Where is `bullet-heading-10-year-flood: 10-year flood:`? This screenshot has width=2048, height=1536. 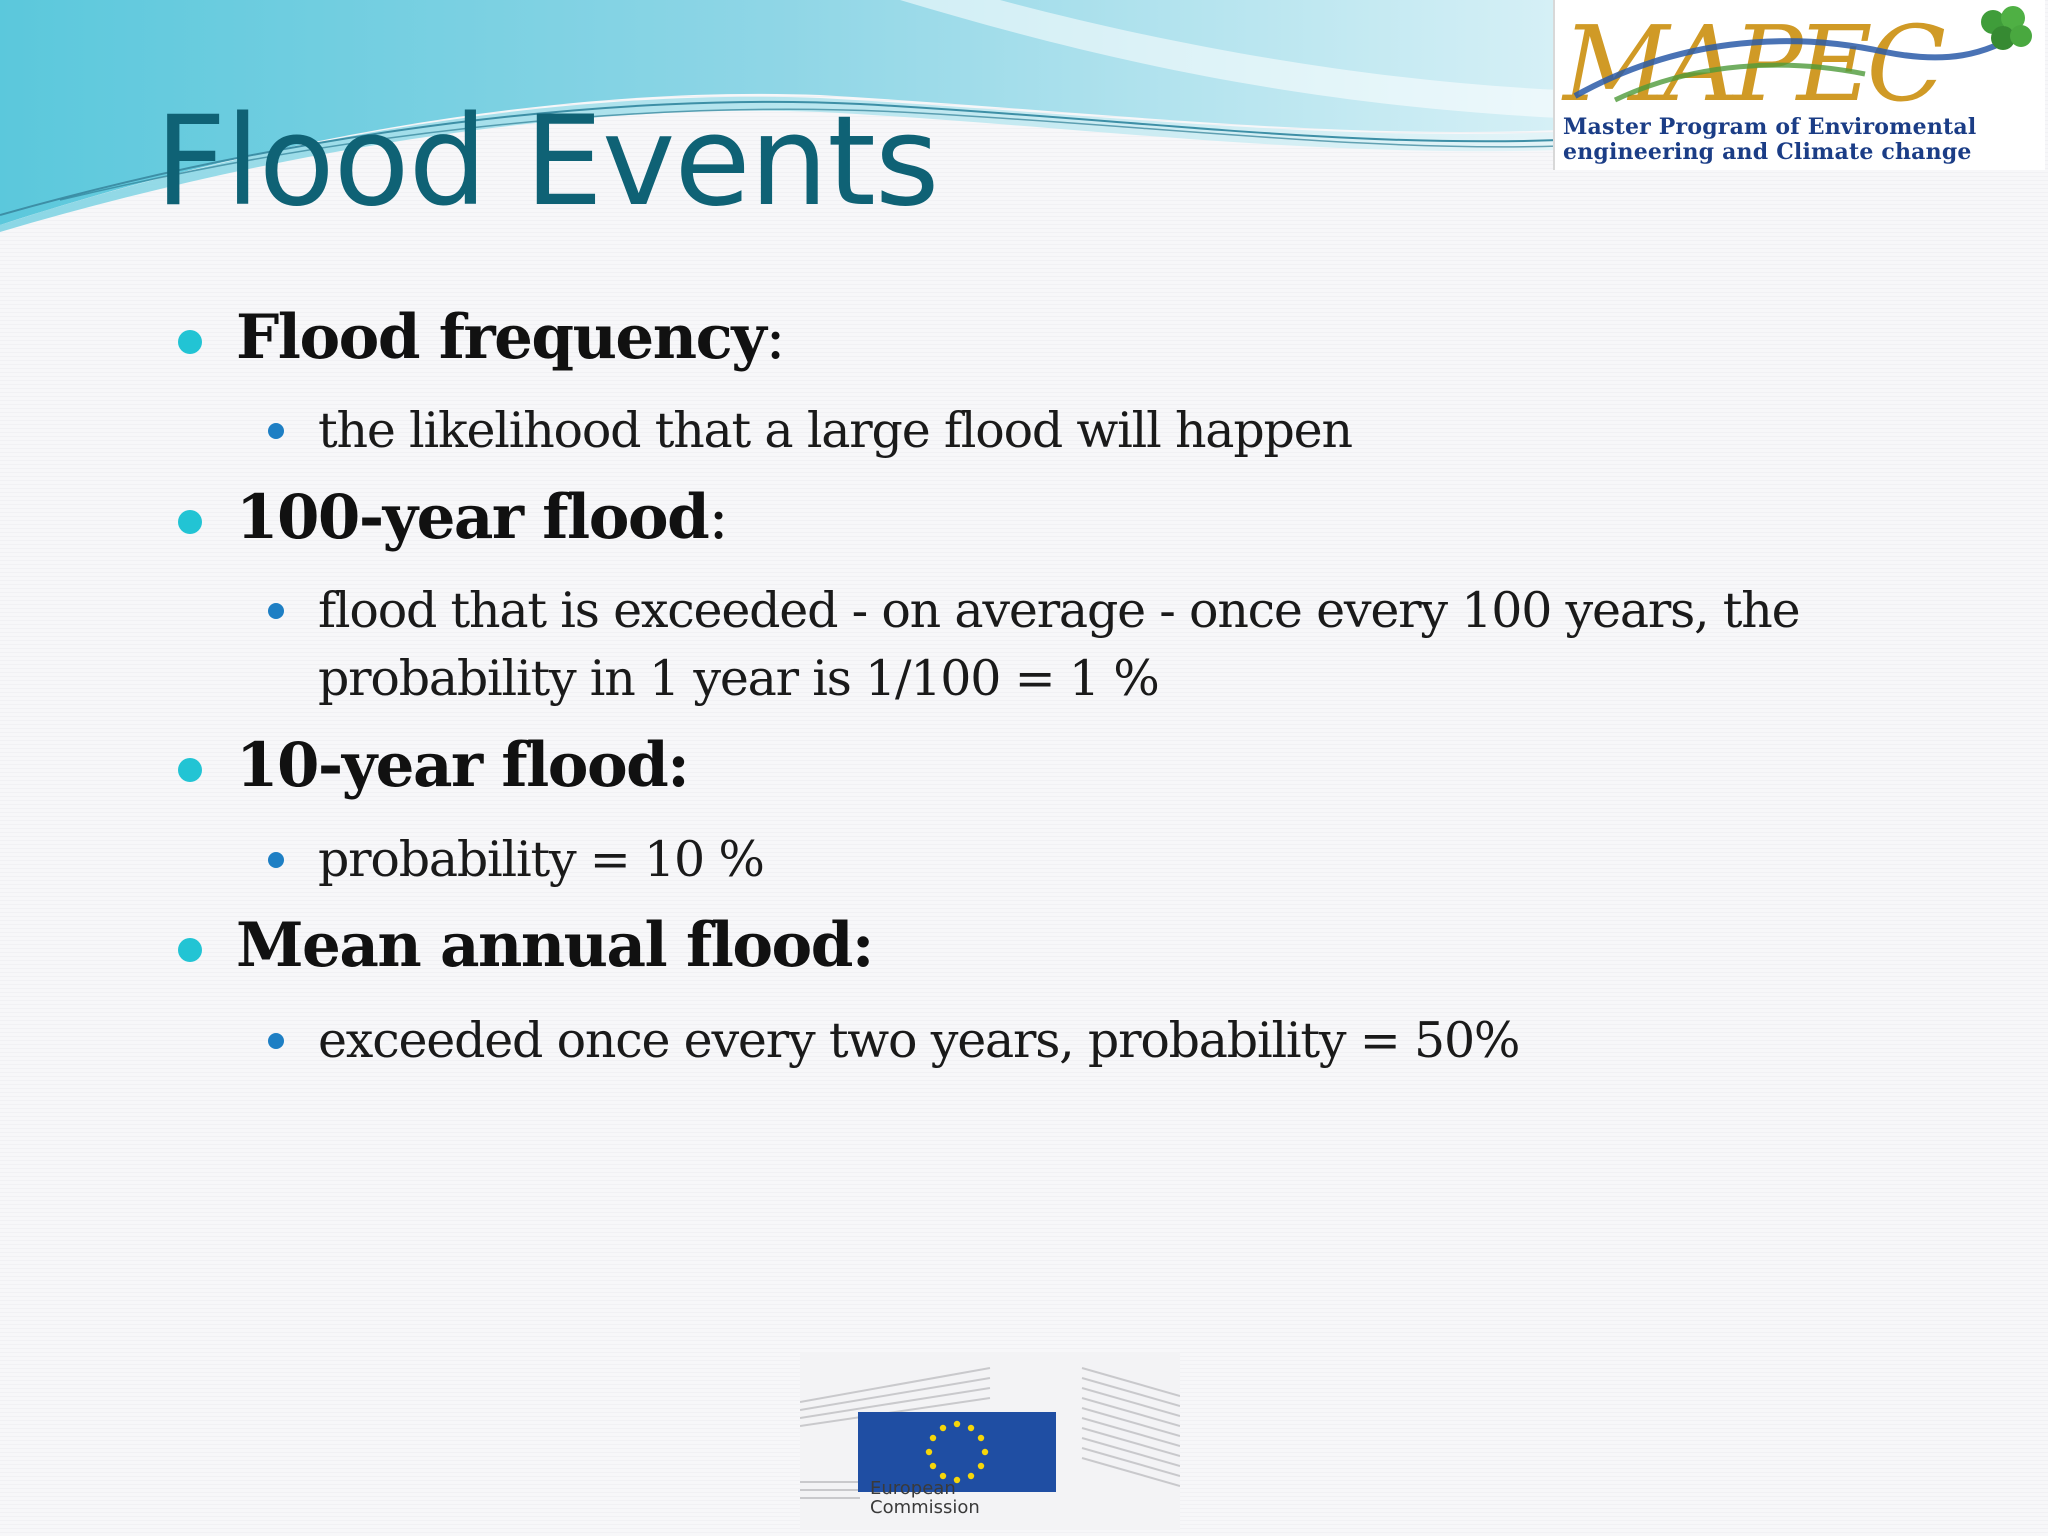
bullet-heading-10-year-flood: 10-year flood: is located at coordinates (463, 765).